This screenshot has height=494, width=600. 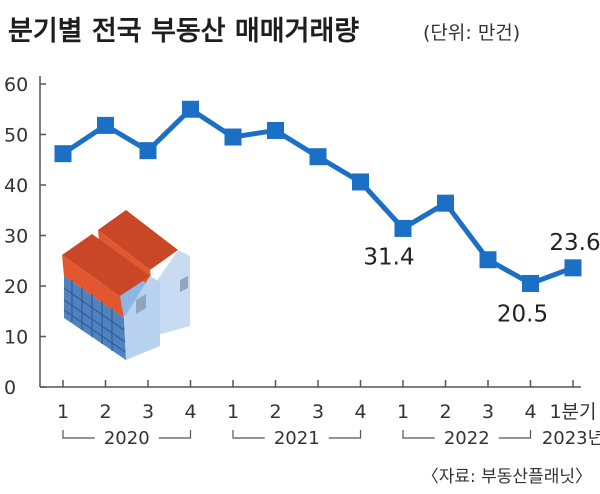 I want to click on y-tick-label: 50, so click(x=16, y=136).